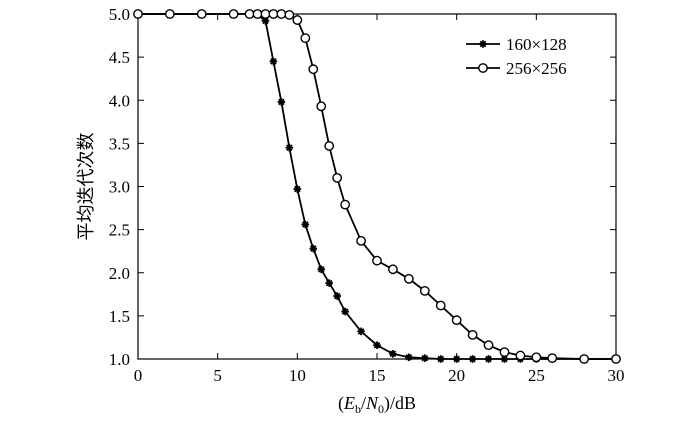 The image size is (700, 421). I want to click on legend-label: 160×128, so click(536, 44).